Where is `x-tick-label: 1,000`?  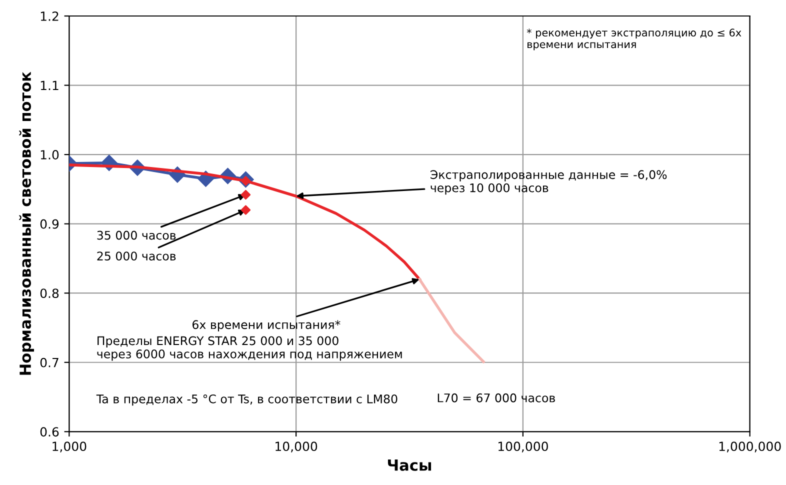 x-tick-label: 1,000 is located at coordinates (69, 447).